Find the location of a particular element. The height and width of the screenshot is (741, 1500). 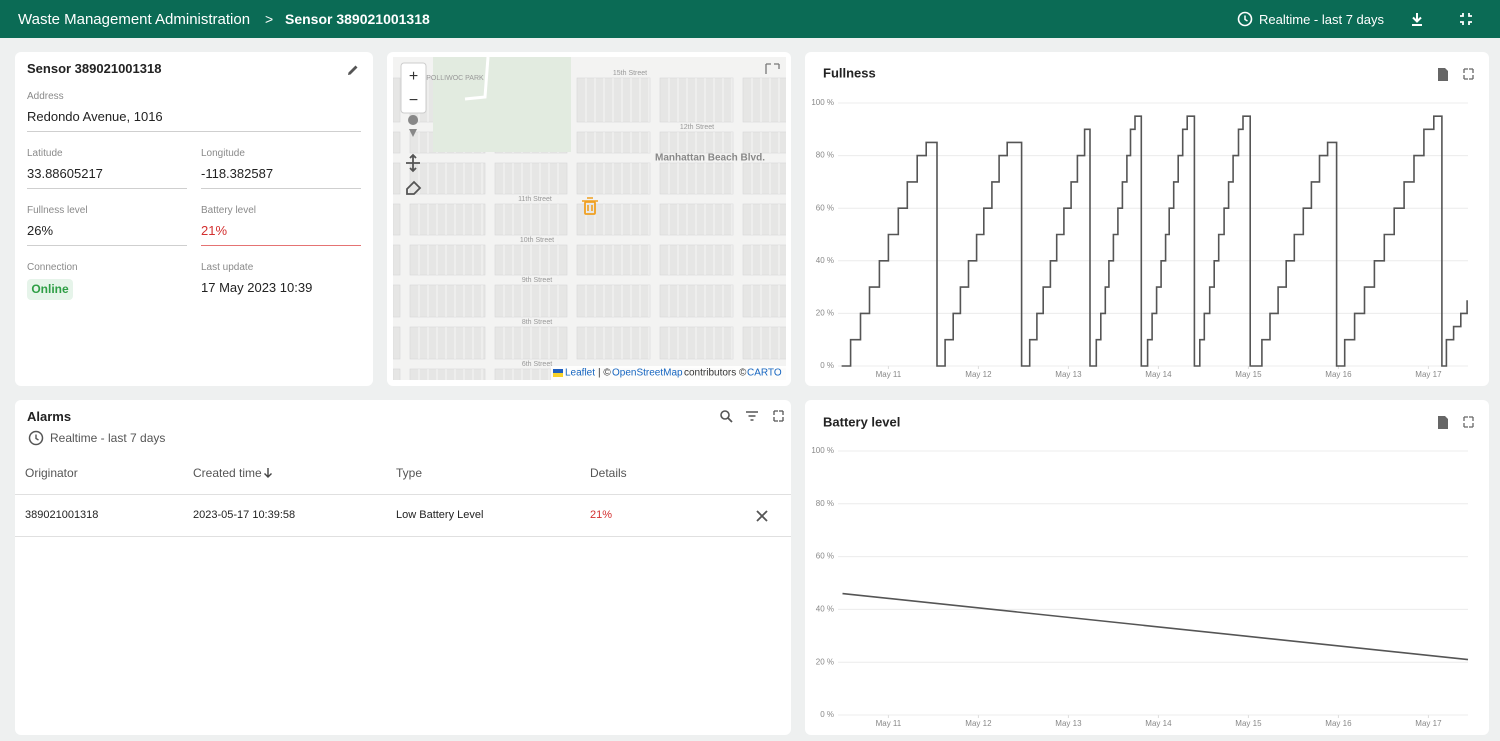

search-icon is located at coordinates (726, 416).